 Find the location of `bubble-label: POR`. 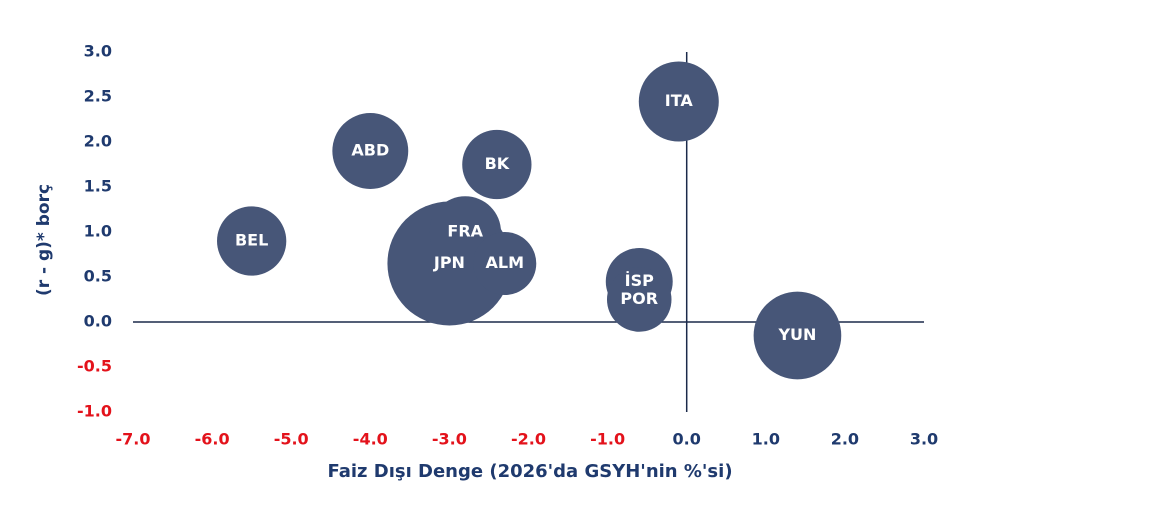

bubble-label: POR is located at coordinates (639, 298).